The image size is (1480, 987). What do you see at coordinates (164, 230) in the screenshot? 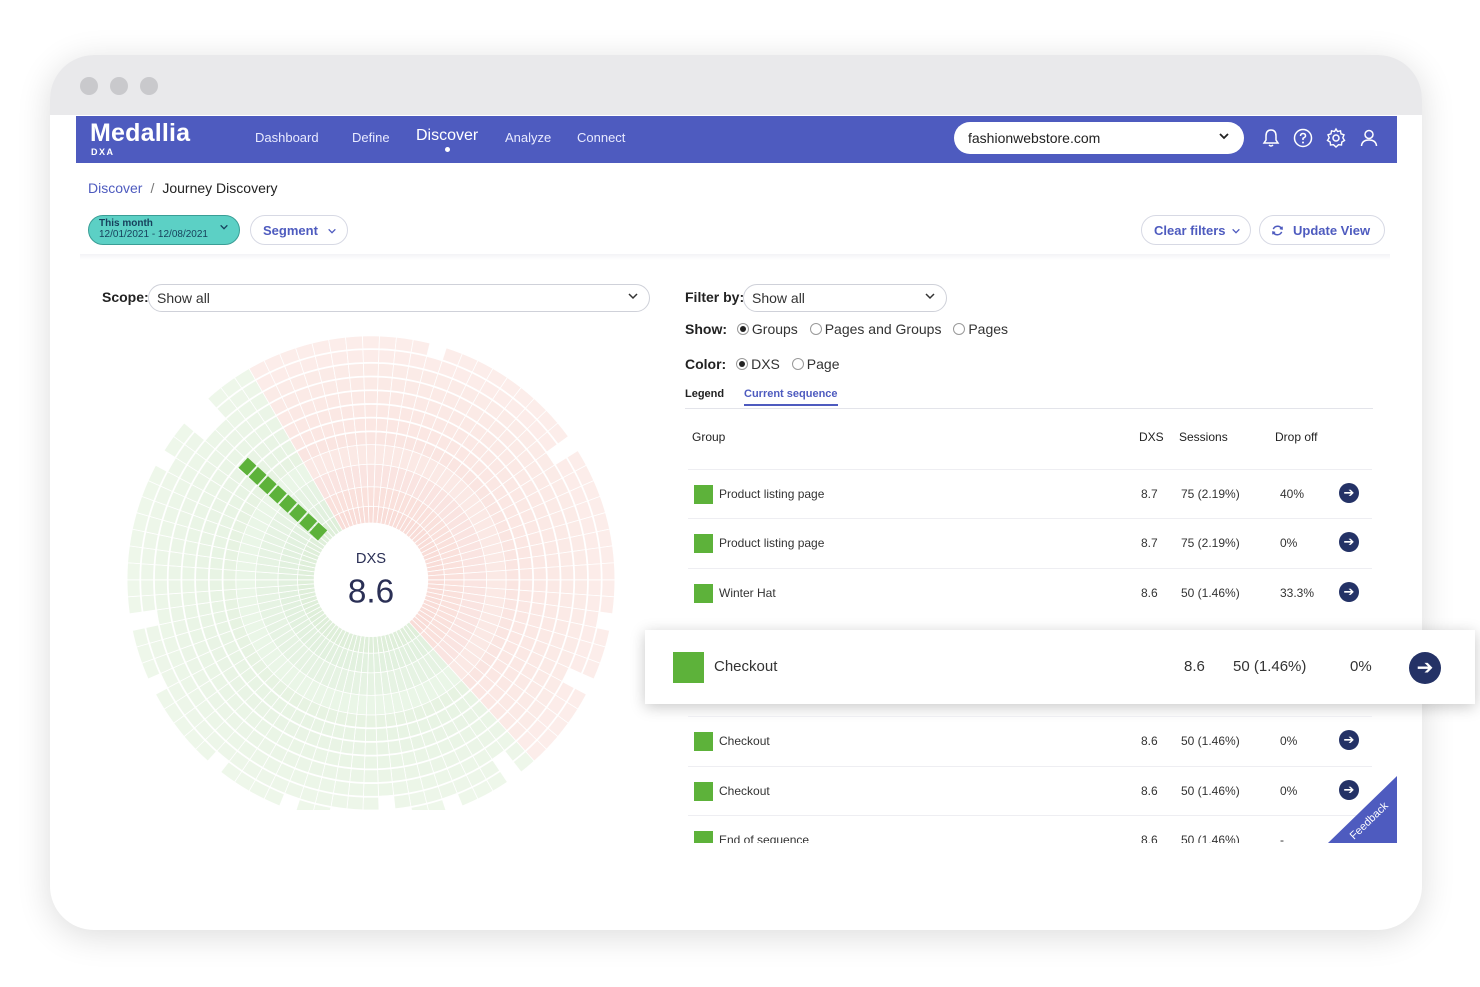
I see `date-range-picker: This month 12/01/2021 - 12/08/2021` at bounding box center [164, 230].